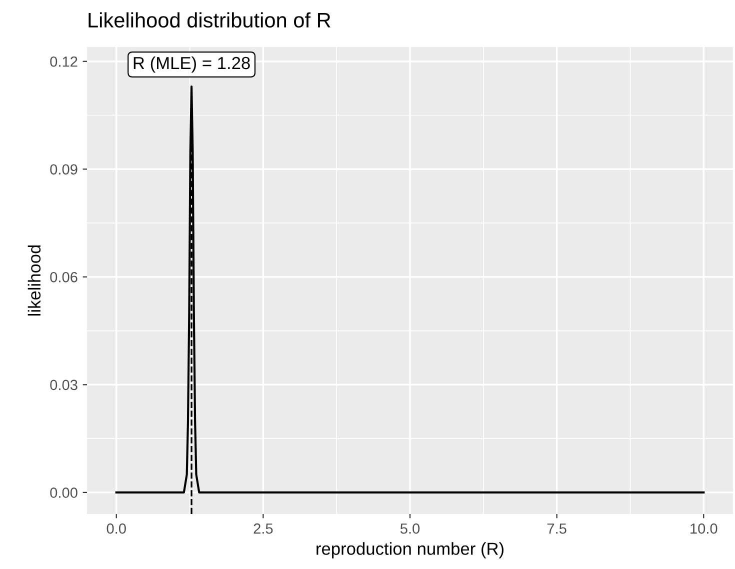 The image size is (735, 569). Describe the element at coordinates (64, 277) in the screenshot. I see `y-tick-label: 0.06` at that location.